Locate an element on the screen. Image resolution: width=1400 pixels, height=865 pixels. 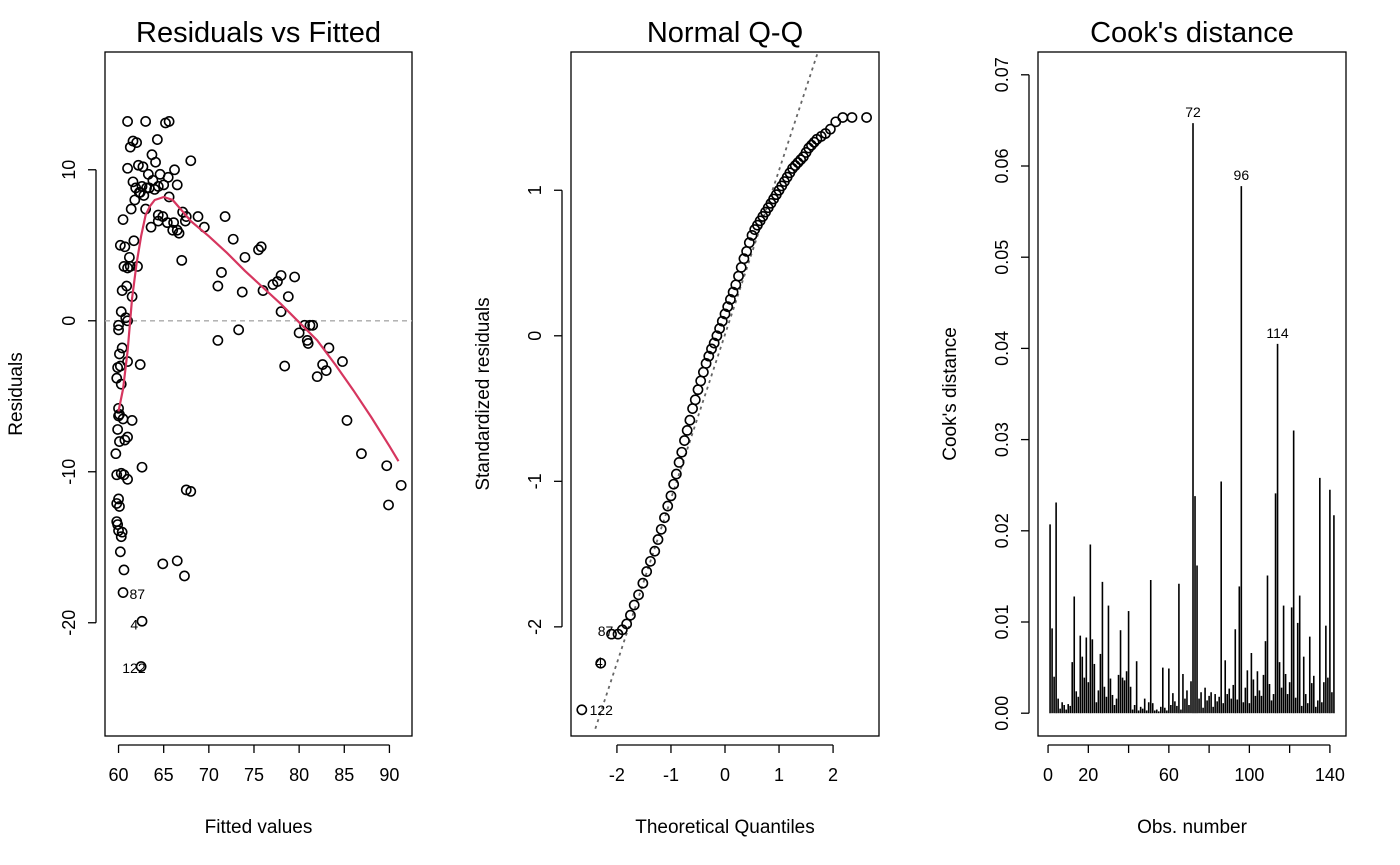
panel-title: Cook's distance is located at coordinates (1192, 33).